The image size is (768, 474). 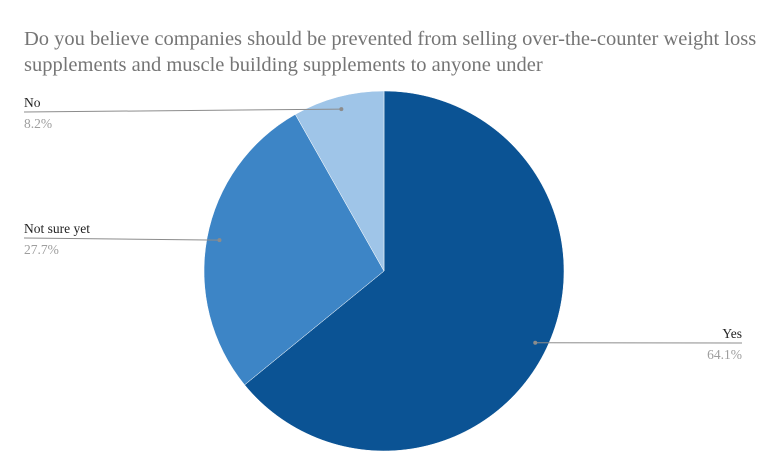 What do you see at coordinates (41, 249) in the screenshot?
I see `slice-percent-not-sure-yet: 27.7%` at bounding box center [41, 249].